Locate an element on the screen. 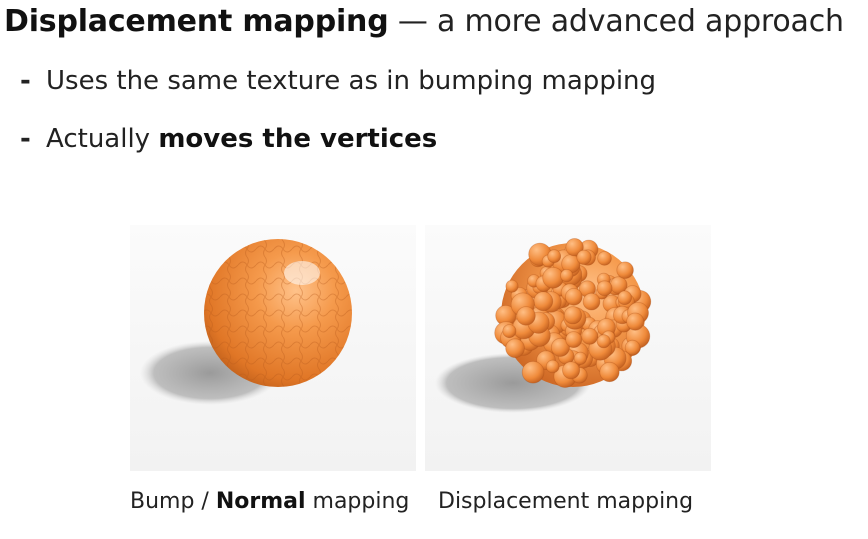 This screenshot has width=868, height=539. displacement-sphere-image is located at coordinates (543, 325).